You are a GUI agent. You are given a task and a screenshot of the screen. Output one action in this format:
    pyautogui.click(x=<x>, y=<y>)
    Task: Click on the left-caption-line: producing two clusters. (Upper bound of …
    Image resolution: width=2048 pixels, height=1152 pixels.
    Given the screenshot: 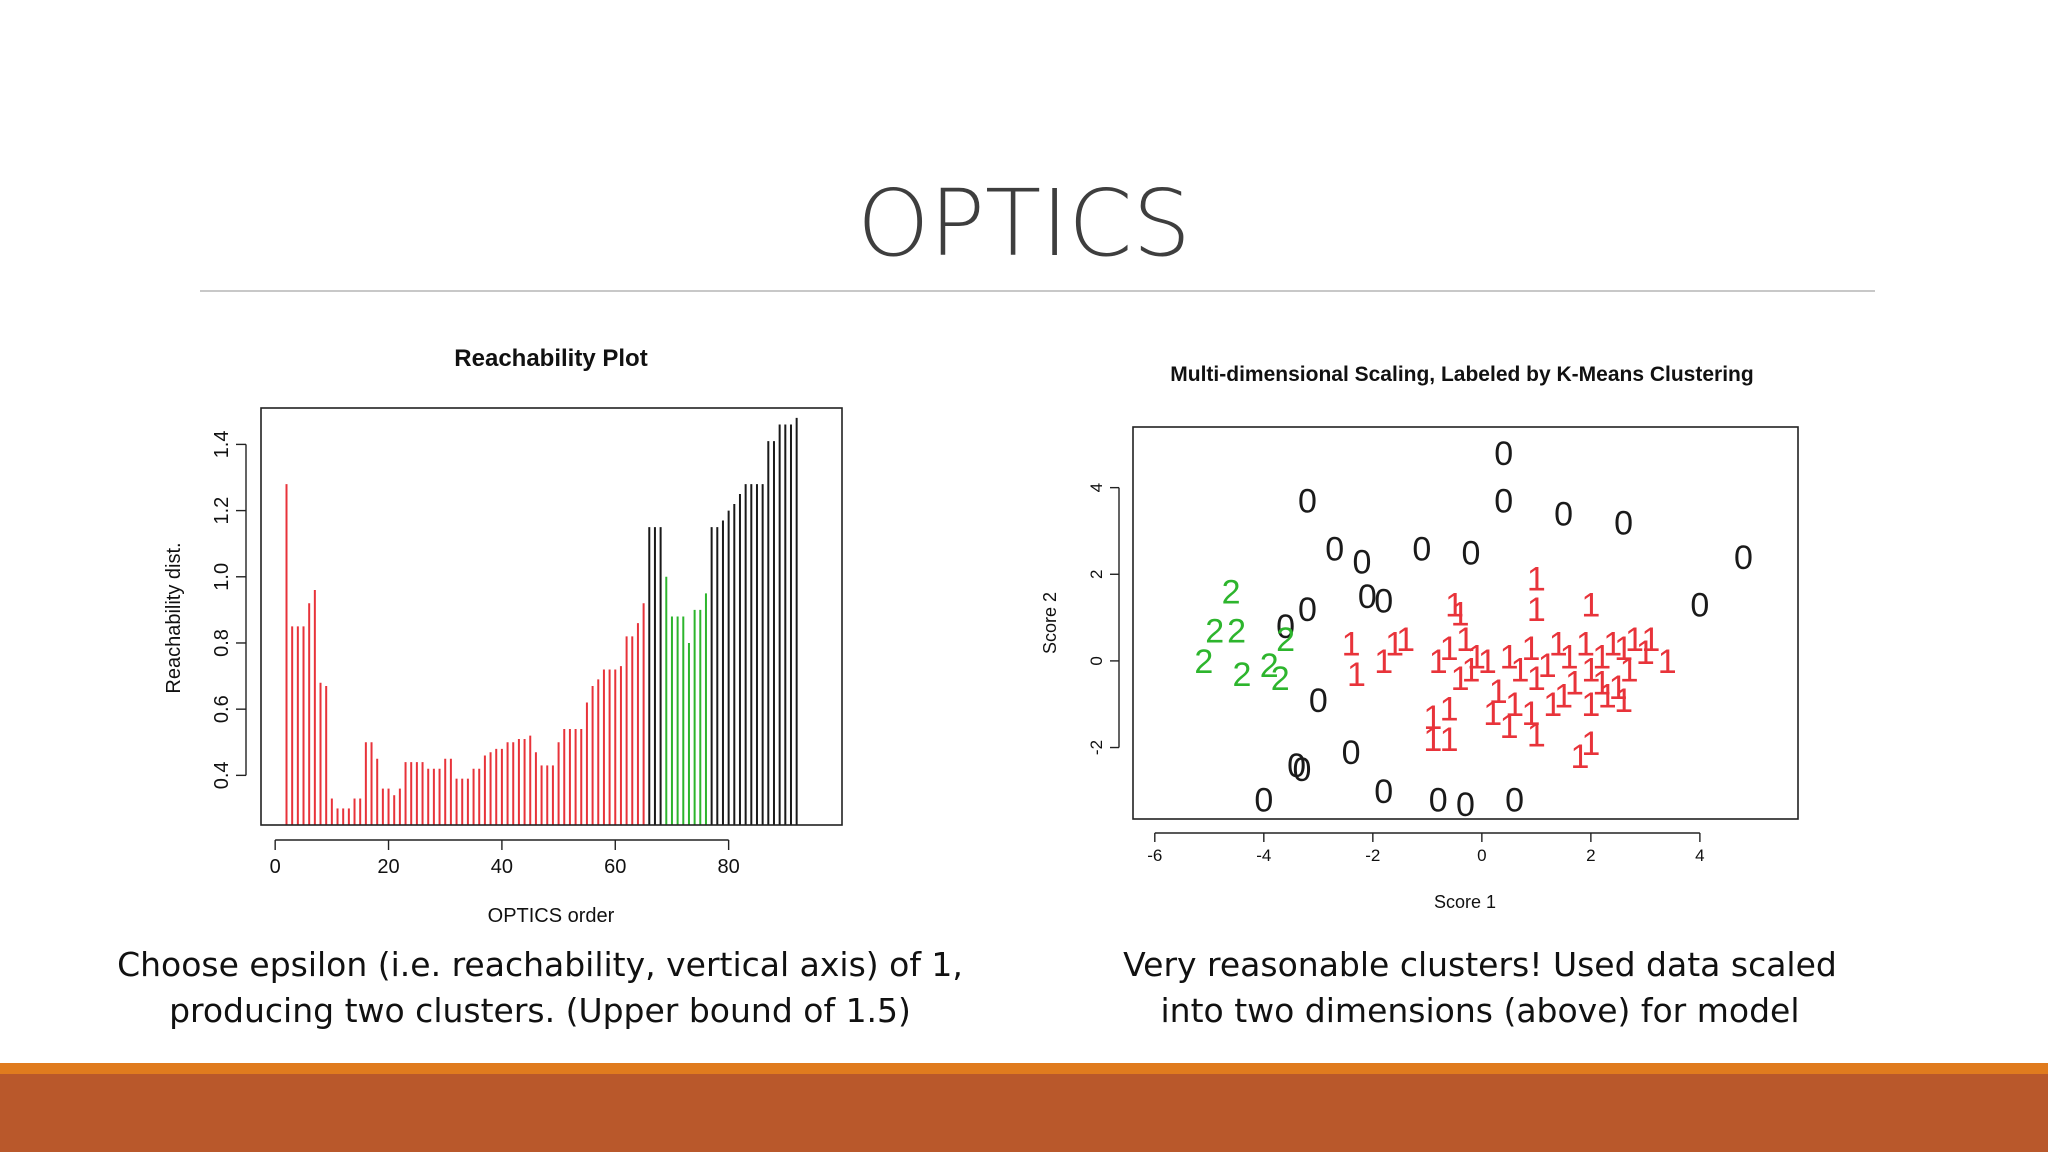 What is the action you would take?
    pyautogui.click(x=540, y=1010)
    